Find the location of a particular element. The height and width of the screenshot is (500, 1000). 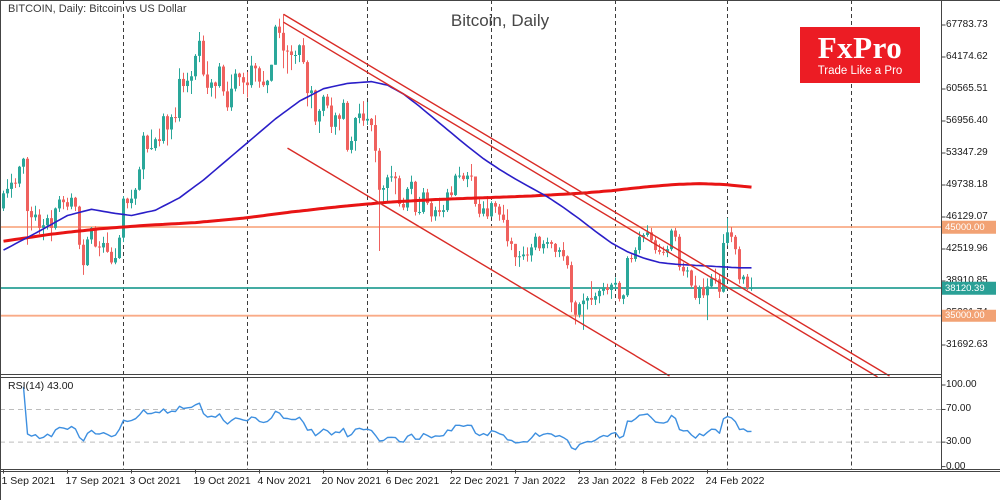

price-axis-label: 64174.62 is located at coordinates (967, 56).